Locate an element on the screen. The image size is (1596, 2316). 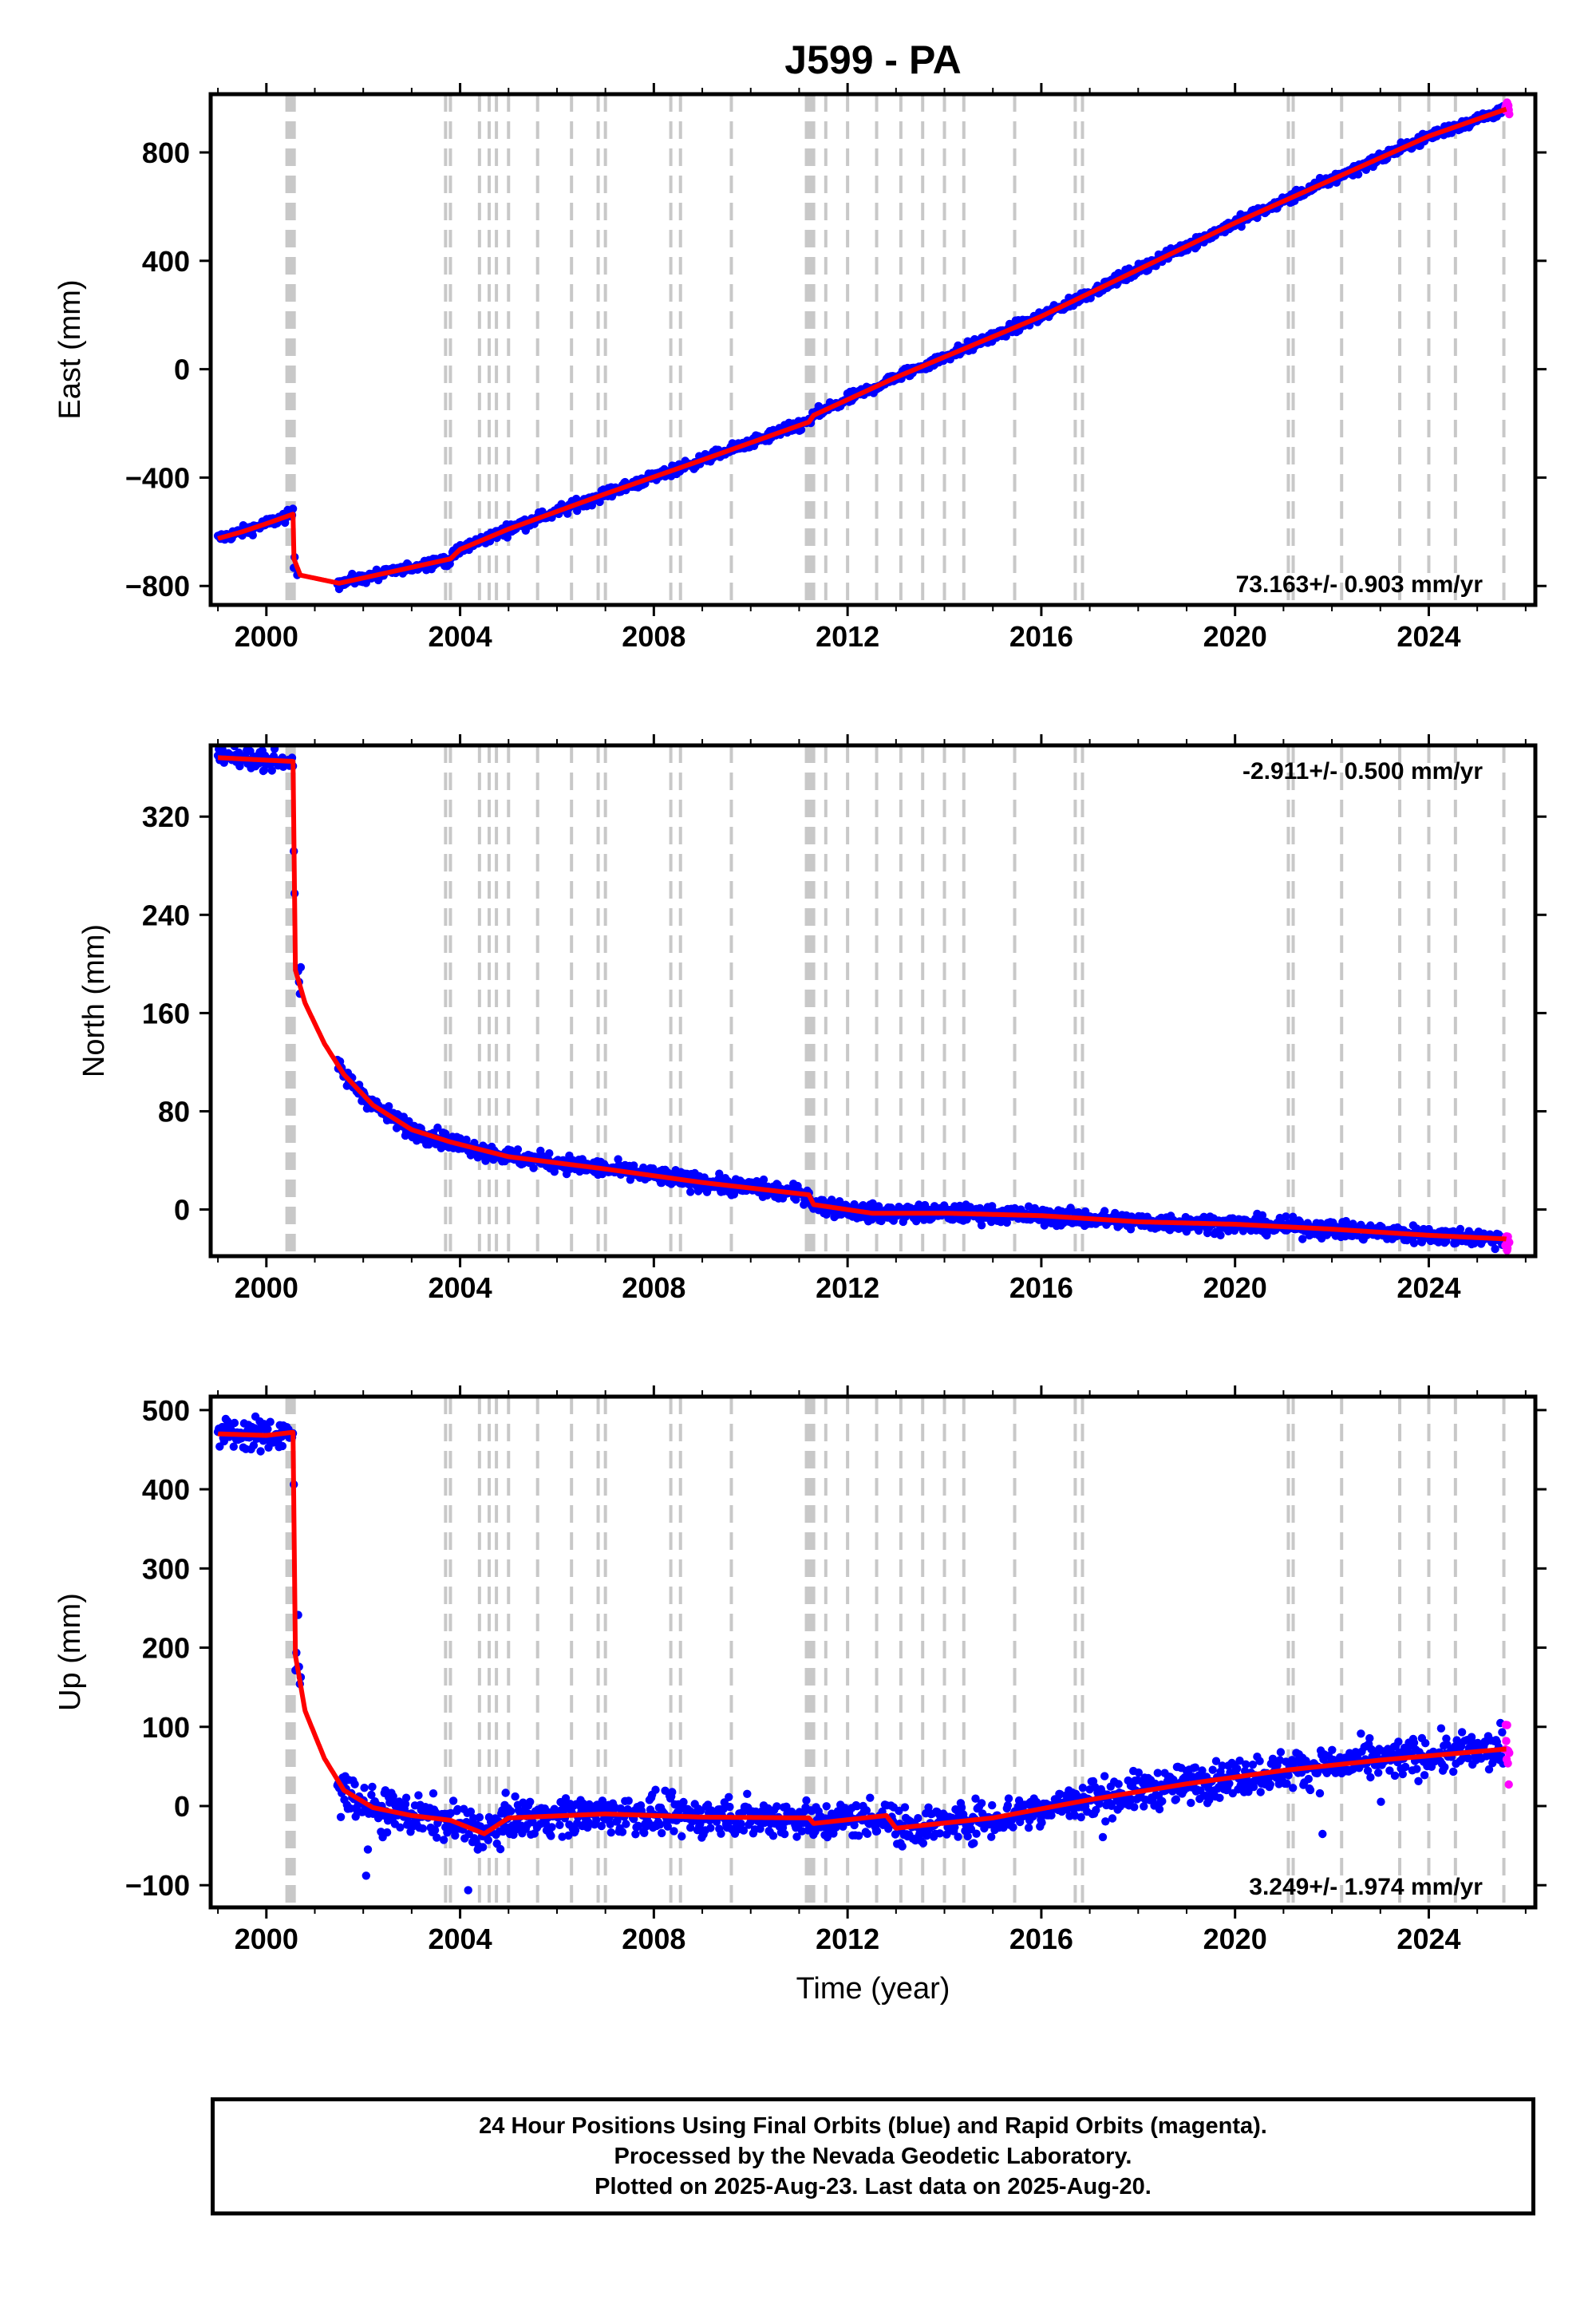
rate-label: -2.911+/- 0.500 mm/yr is located at coordinates (1362, 771).